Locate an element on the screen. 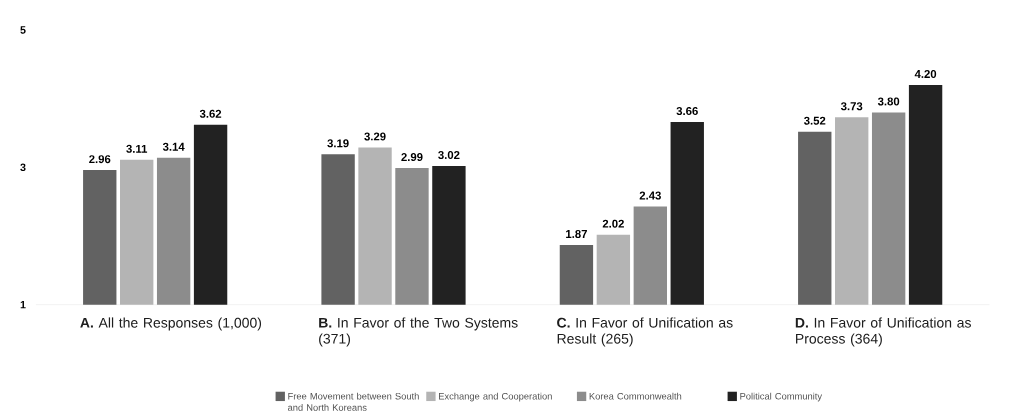 This screenshot has width=1020, height=419. x-tick-label: B. In Favor of the Two Systems (371) is located at coordinates (418, 332).